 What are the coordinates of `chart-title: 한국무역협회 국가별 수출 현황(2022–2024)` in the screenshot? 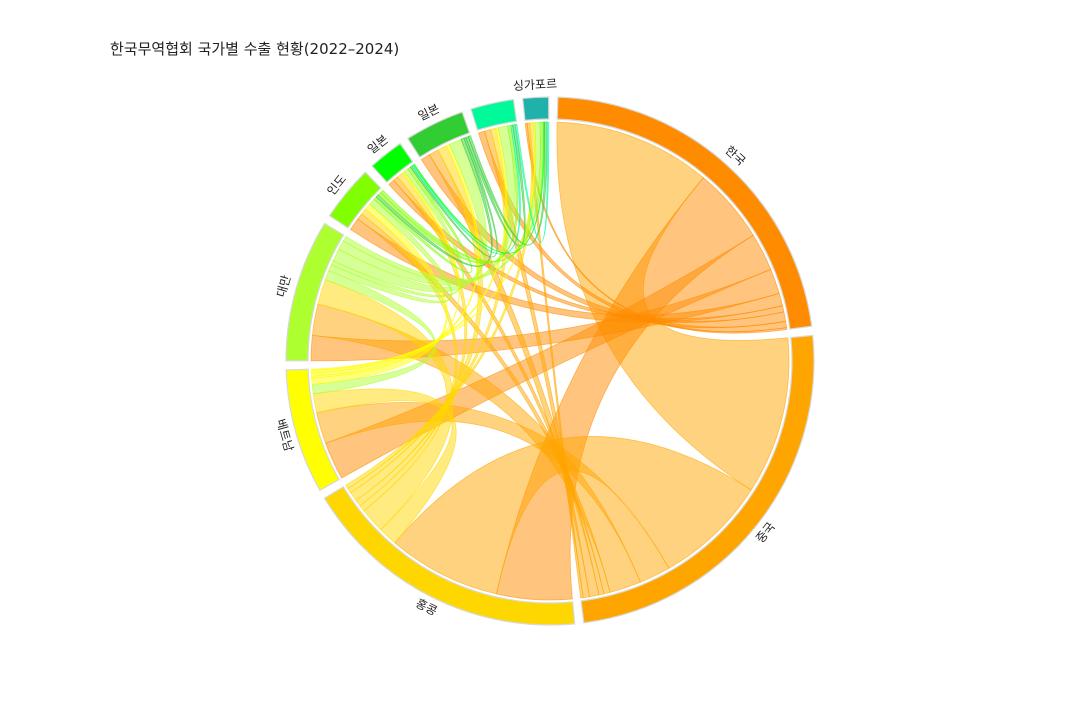 It's located at (255, 49).